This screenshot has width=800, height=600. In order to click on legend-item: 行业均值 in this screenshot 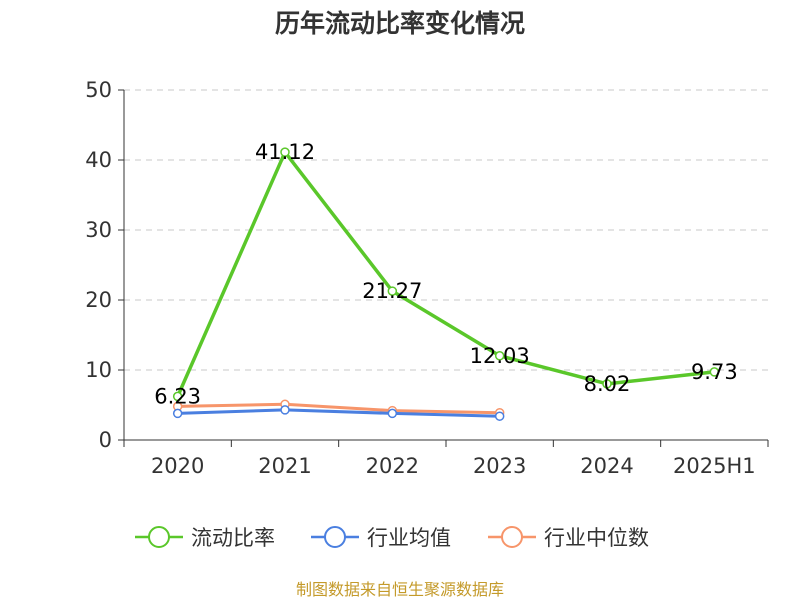, I will do `click(381, 538)`.